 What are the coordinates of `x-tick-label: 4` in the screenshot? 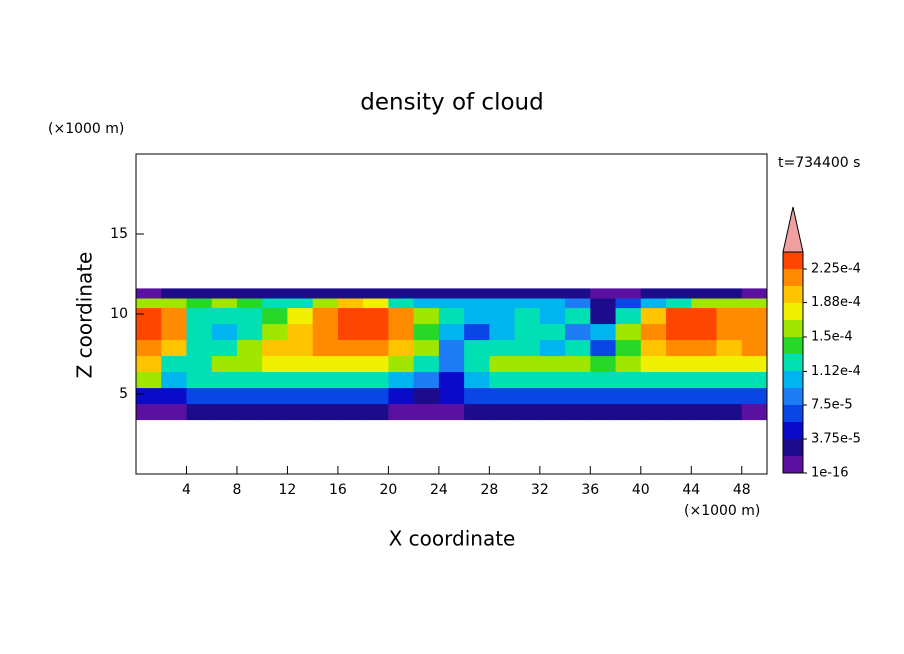 It's located at (186, 490).